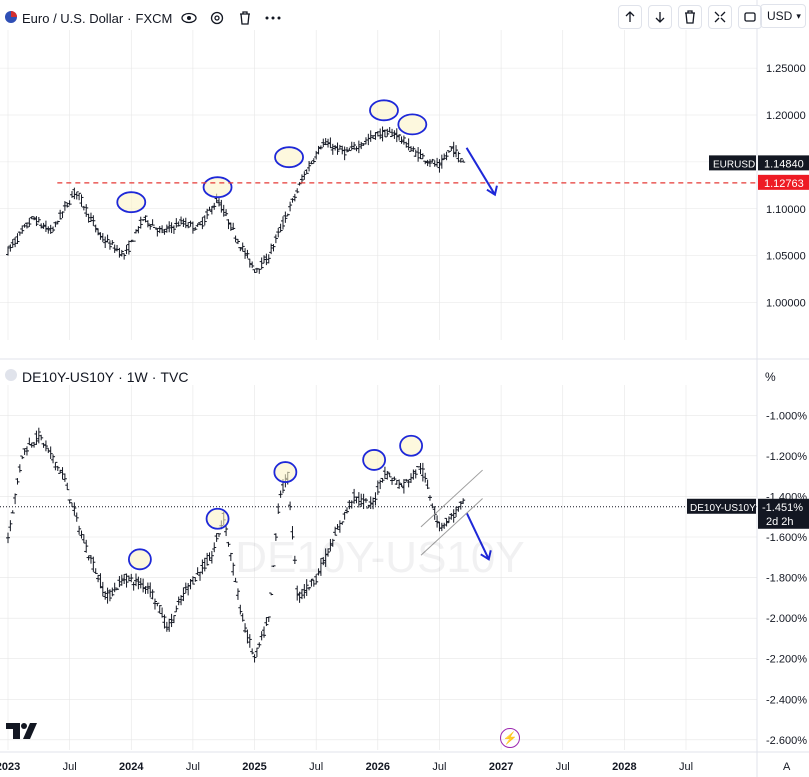 This screenshot has width=809, height=777. What do you see at coordinates (137, 376) in the screenshot?
I see `interval: 1W` at bounding box center [137, 376].